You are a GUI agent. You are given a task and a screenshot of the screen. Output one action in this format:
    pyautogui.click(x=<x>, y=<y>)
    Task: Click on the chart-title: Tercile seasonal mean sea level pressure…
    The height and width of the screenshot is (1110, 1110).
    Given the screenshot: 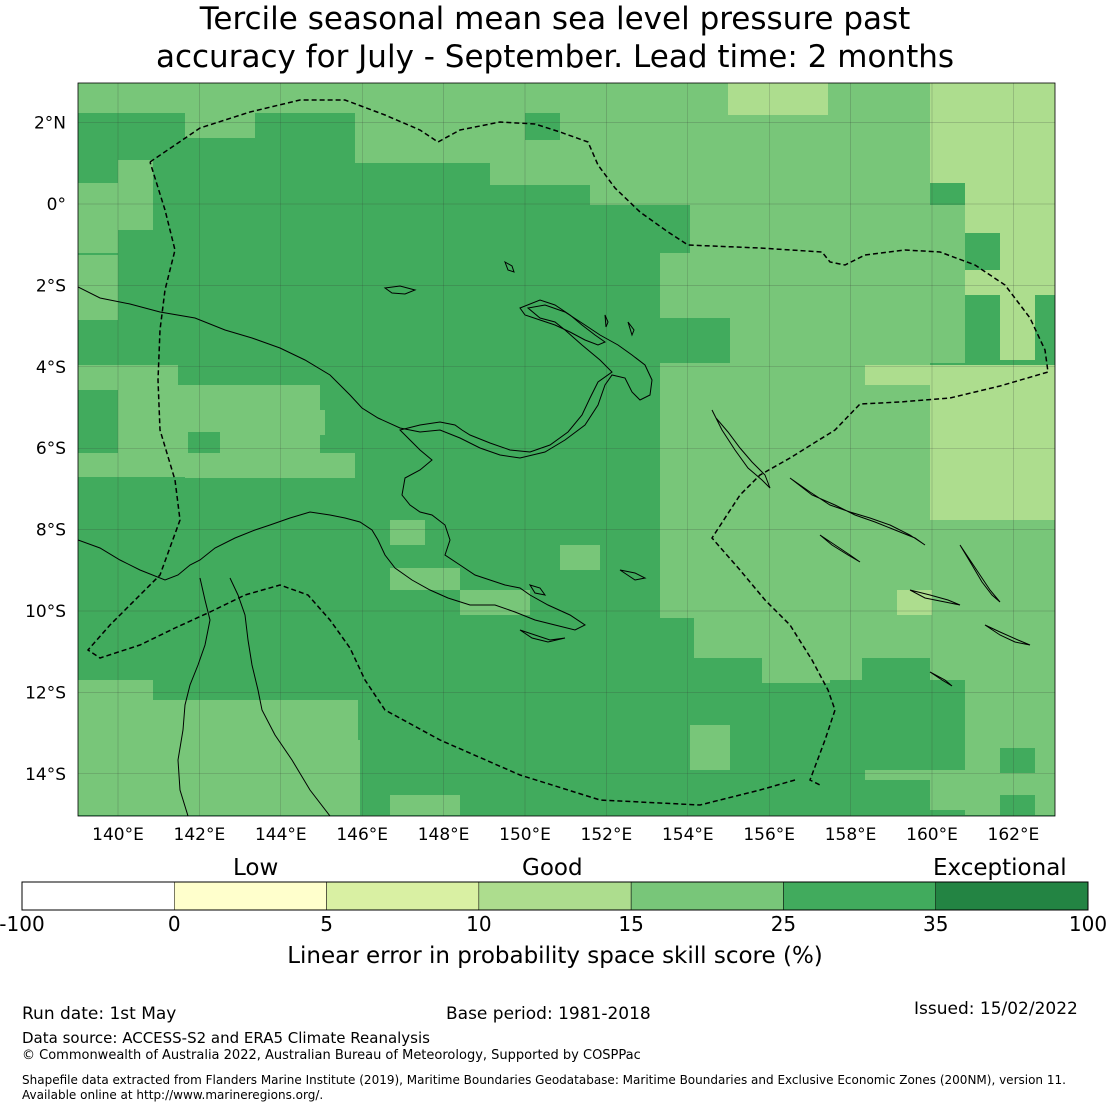 What is the action you would take?
    pyautogui.click(x=555, y=38)
    